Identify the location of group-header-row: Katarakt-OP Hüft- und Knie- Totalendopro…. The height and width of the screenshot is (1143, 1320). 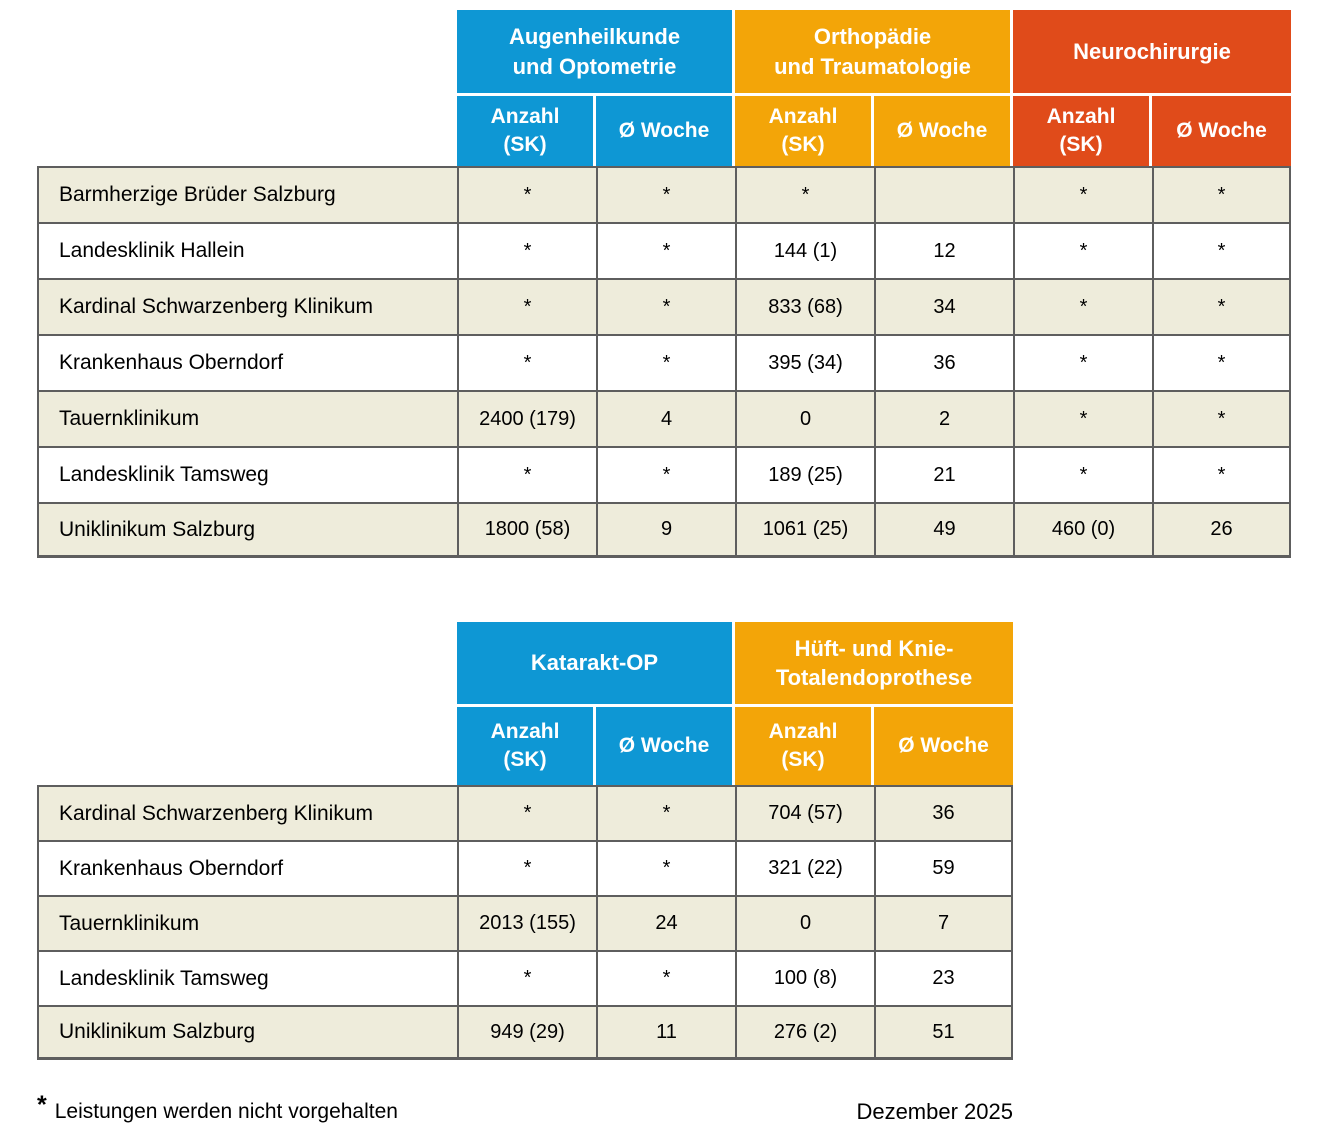
(525, 664).